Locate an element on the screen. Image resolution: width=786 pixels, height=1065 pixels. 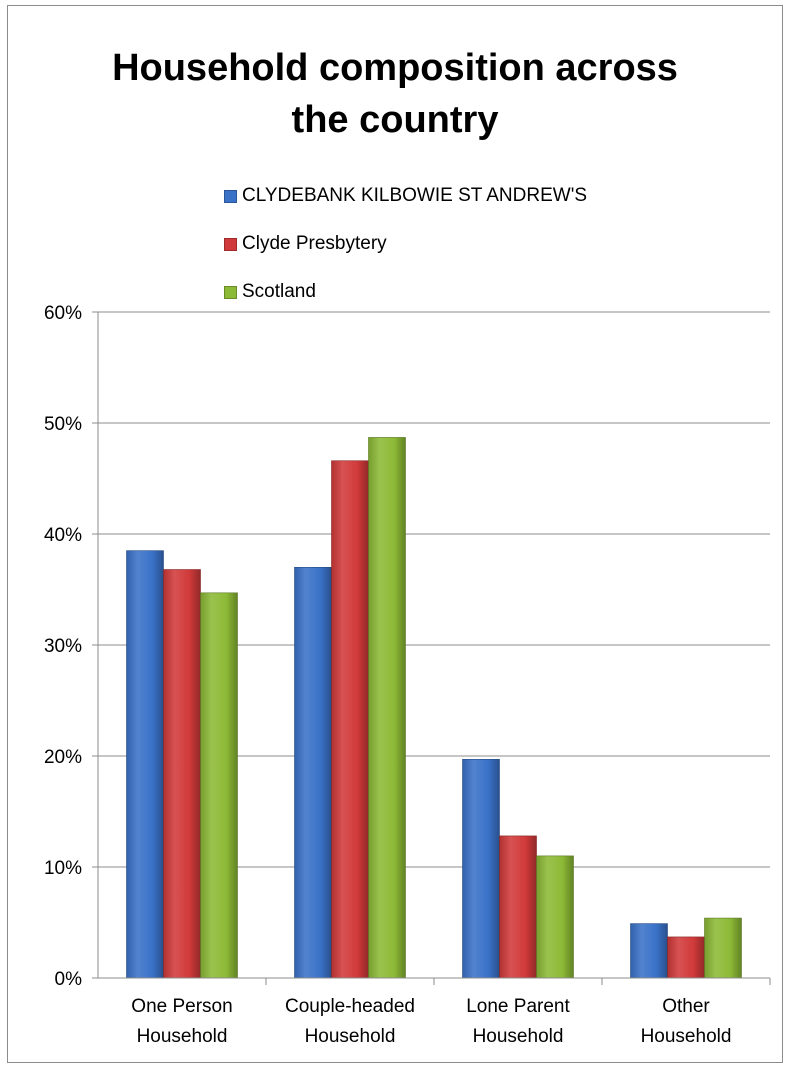
x-tick-label: Couple-headed is located at coordinates (350, 1006).